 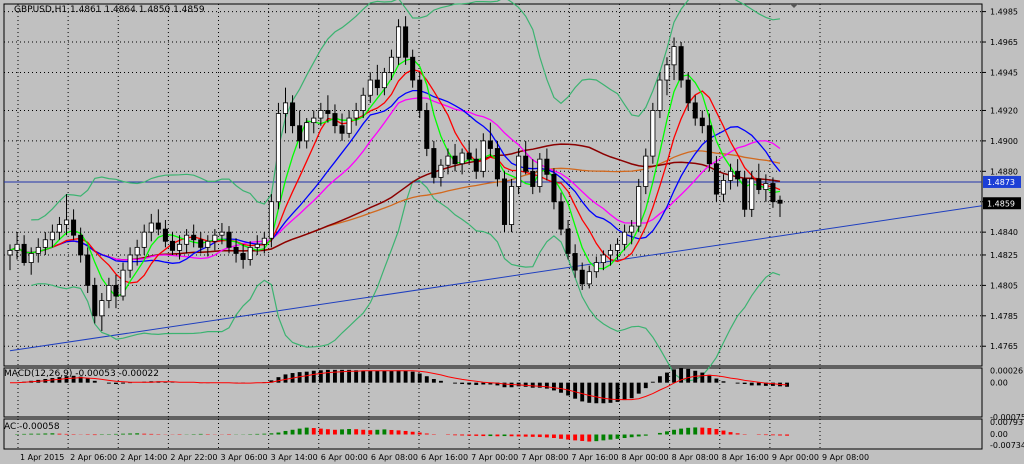 What do you see at coordinates (1001, 182) in the screenshot?
I see `price-tag-label: 1.4873` at bounding box center [1001, 182].